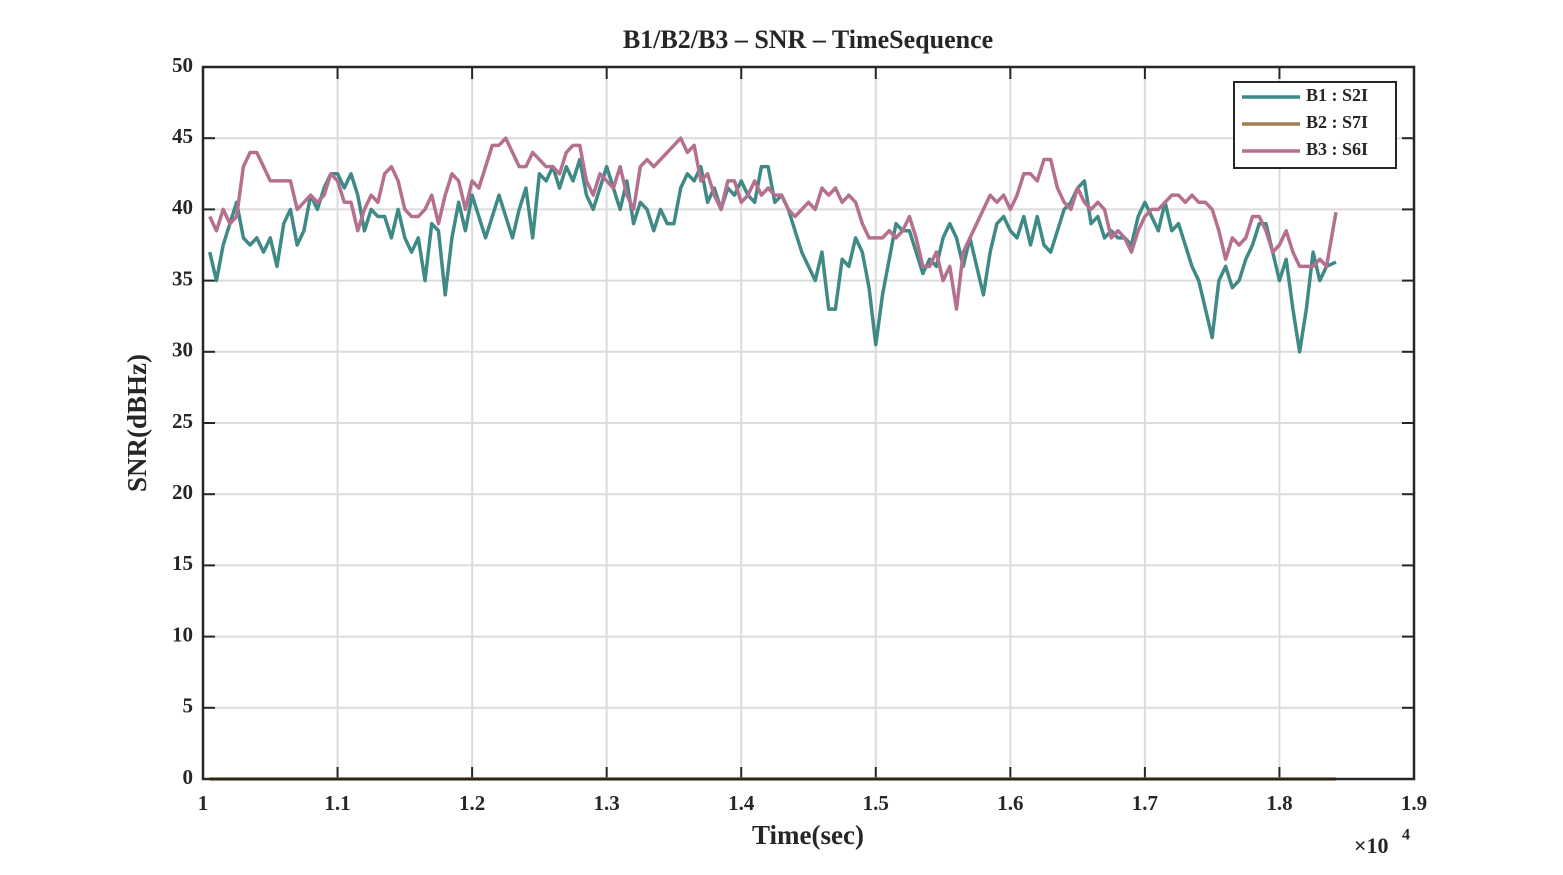 The width and height of the screenshot is (1563, 875). I want to click on x-tick-label: 1.5, so click(876, 803).